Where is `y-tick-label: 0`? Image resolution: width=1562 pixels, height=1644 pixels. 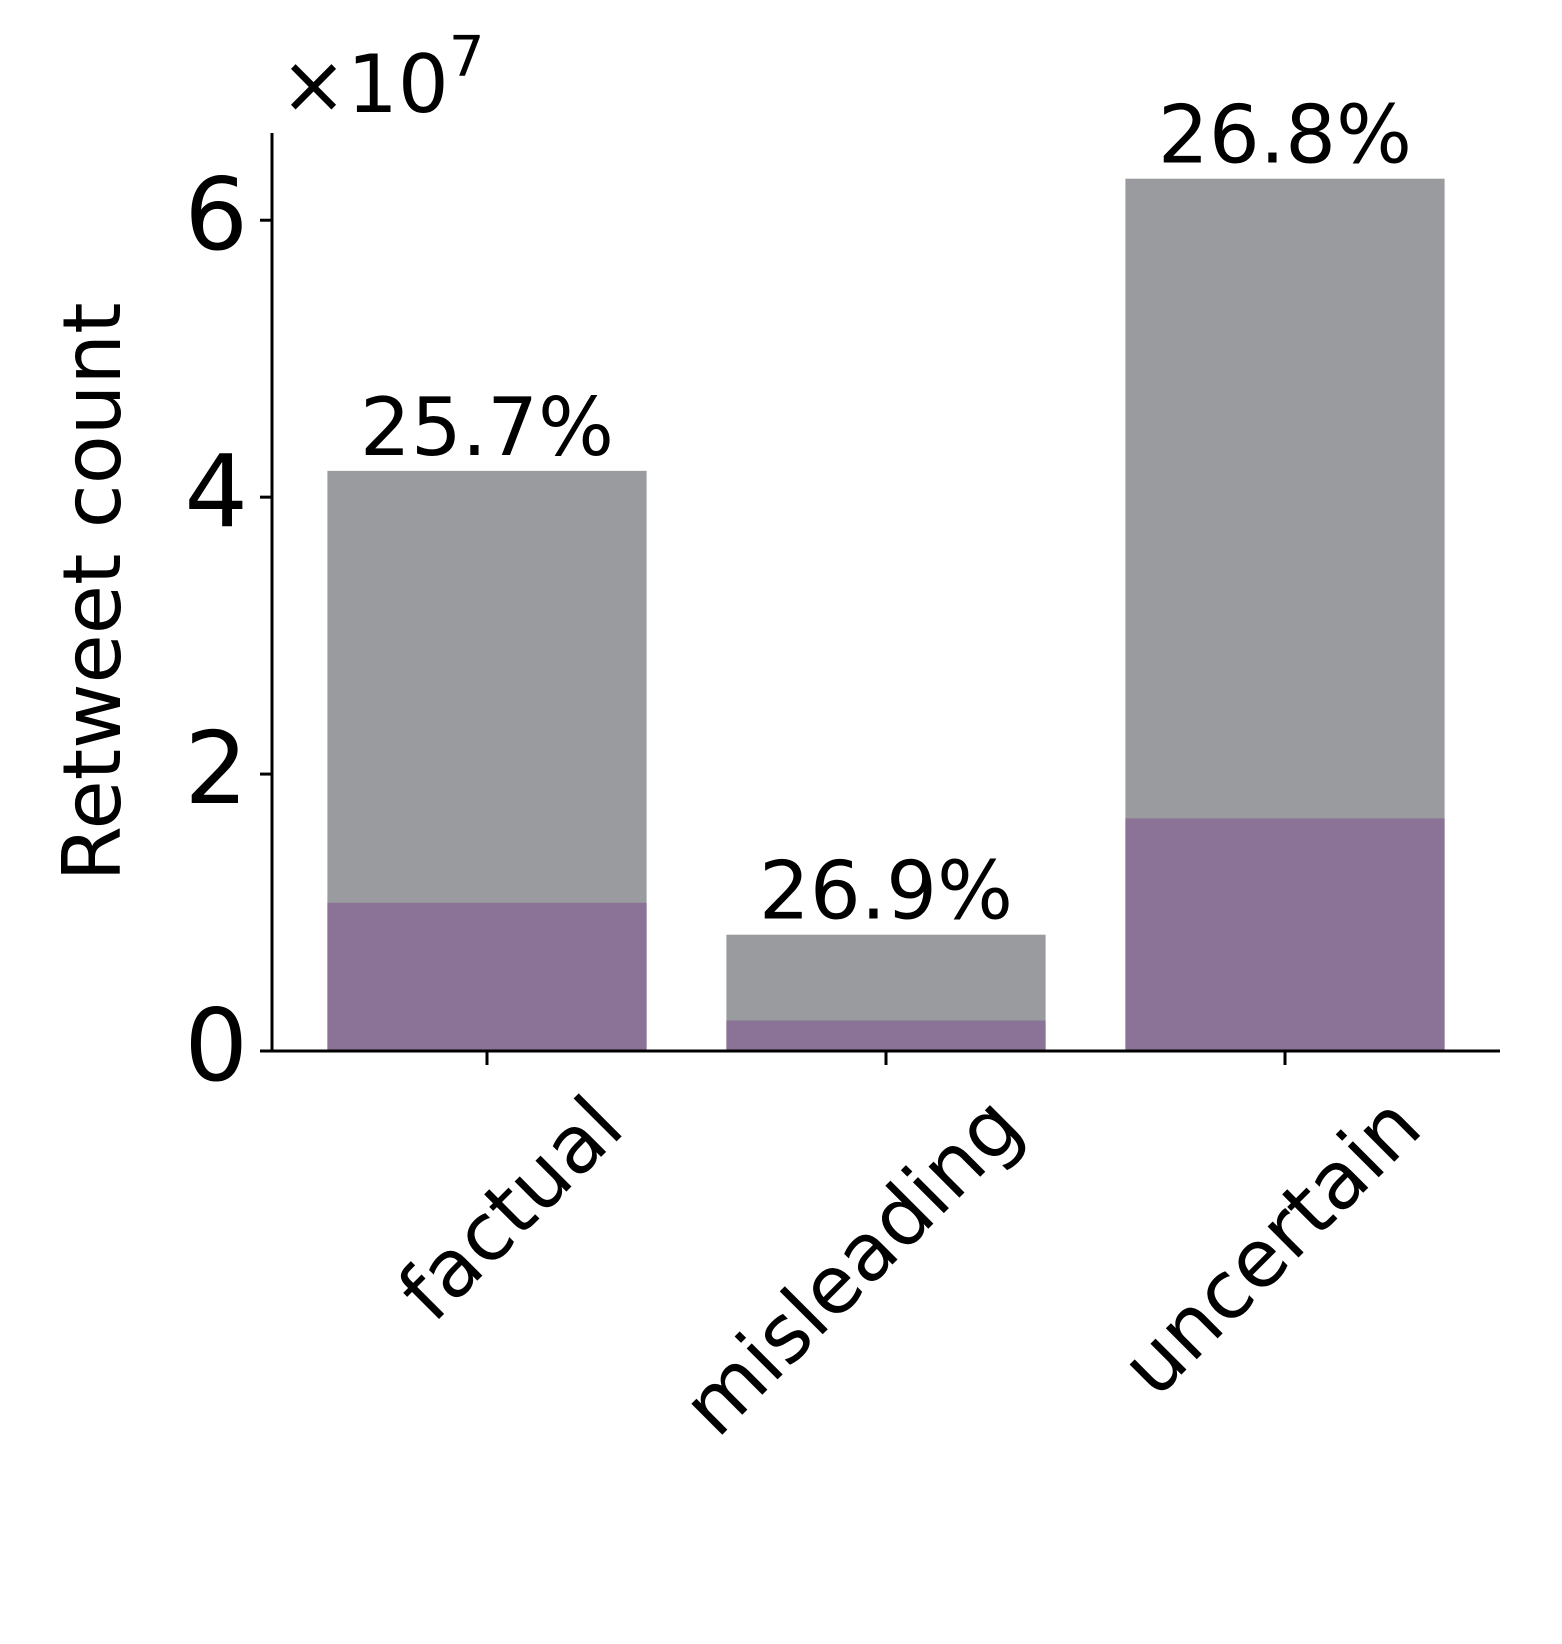
y-tick-label: 0 is located at coordinates (216, 1045).